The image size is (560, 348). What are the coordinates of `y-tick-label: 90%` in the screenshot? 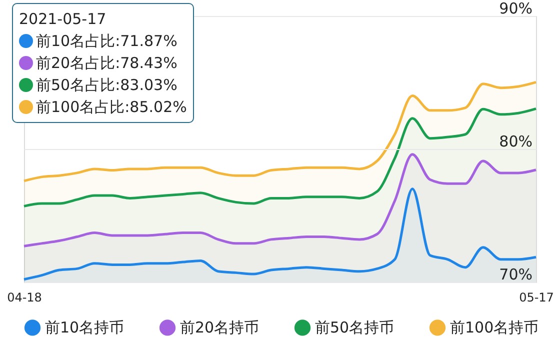 It's located at (515, 9).